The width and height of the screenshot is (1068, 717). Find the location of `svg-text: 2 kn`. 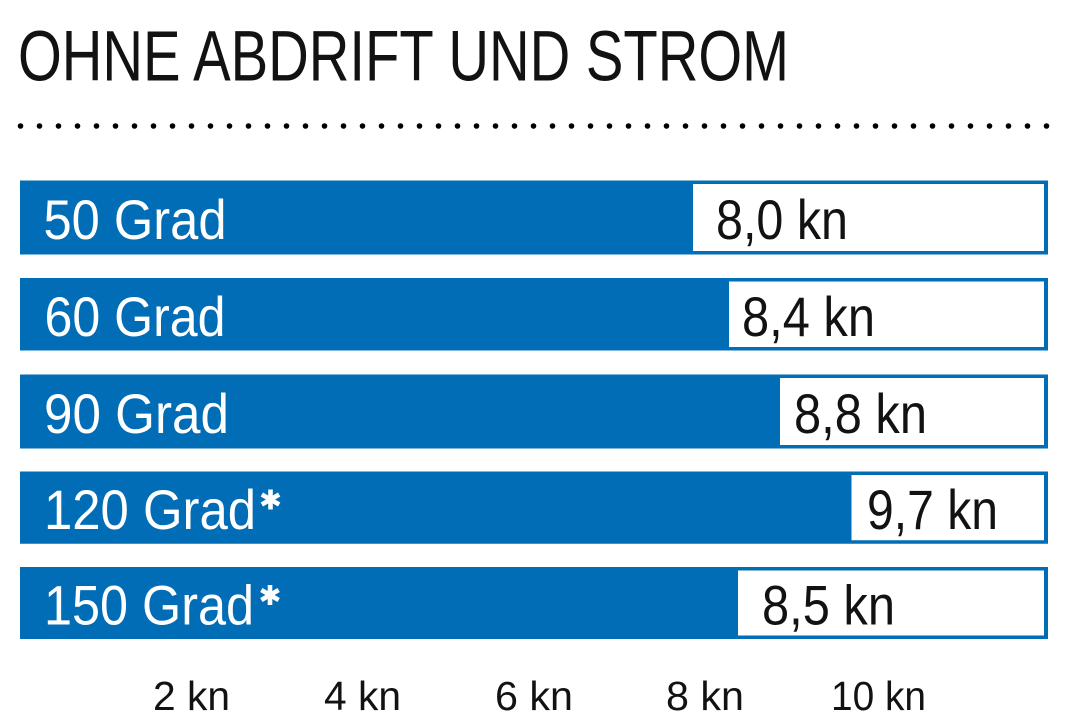

svg-text: 2 kn is located at coordinates (191, 692).